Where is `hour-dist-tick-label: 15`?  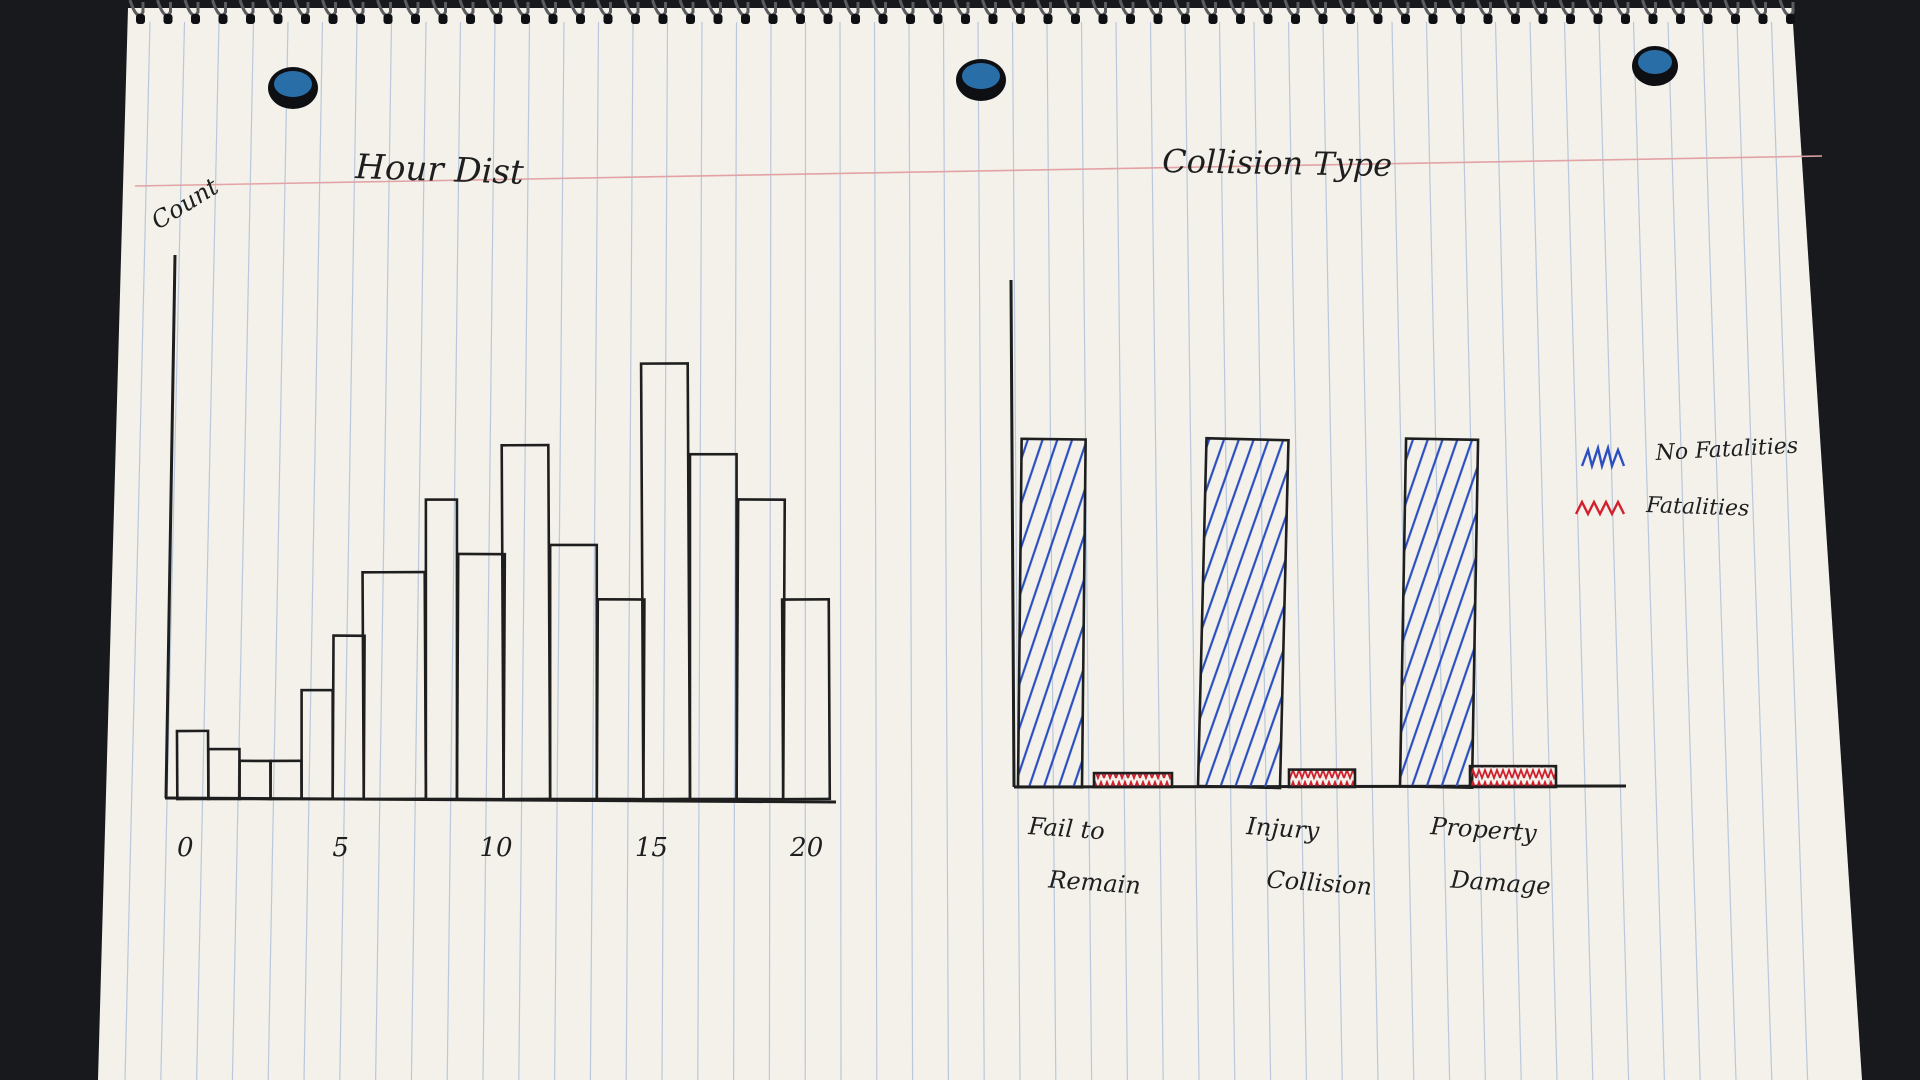
hour-dist-tick-label: 15 is located at coordinates (651, 848).